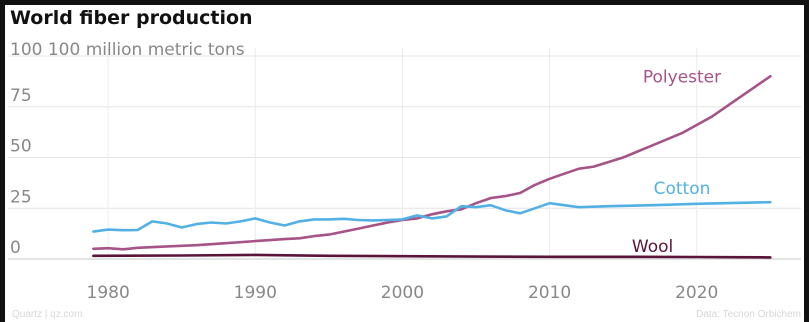 This screenshot has width=809, height=322. Describe the element at coordinates (432, 216) in the screenshot. I see `series-line-cotton` at that location.